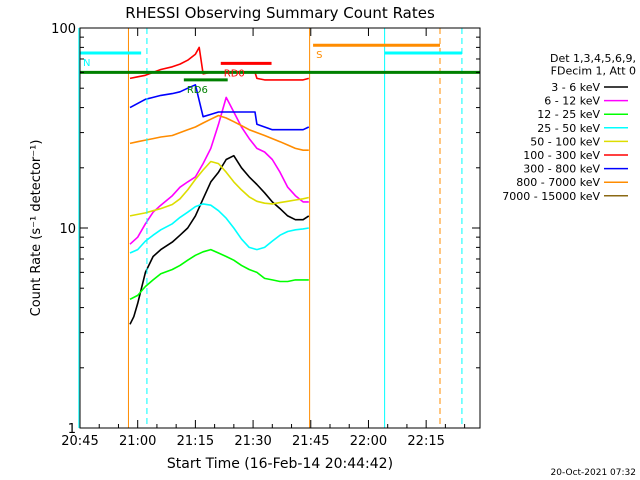 This screenshot has width=640, height=480. I want to click on x-tick-label-1: 21:00, so click(137, 441).